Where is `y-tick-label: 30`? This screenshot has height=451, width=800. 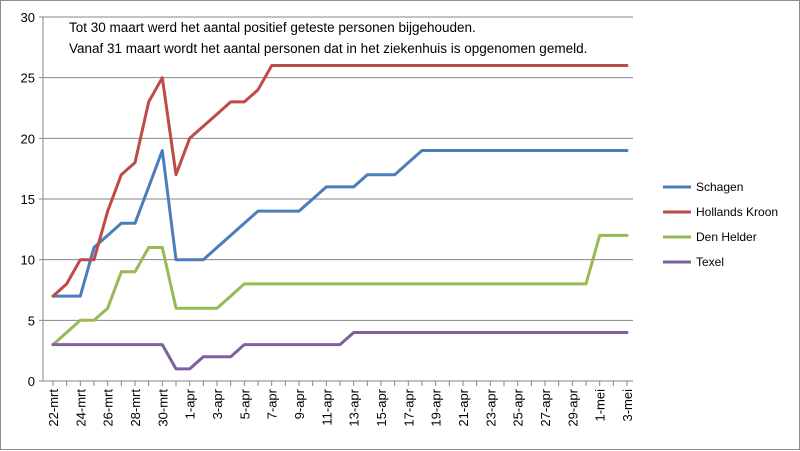
y-tick-label: 30 is located at coordinates (28, 17).